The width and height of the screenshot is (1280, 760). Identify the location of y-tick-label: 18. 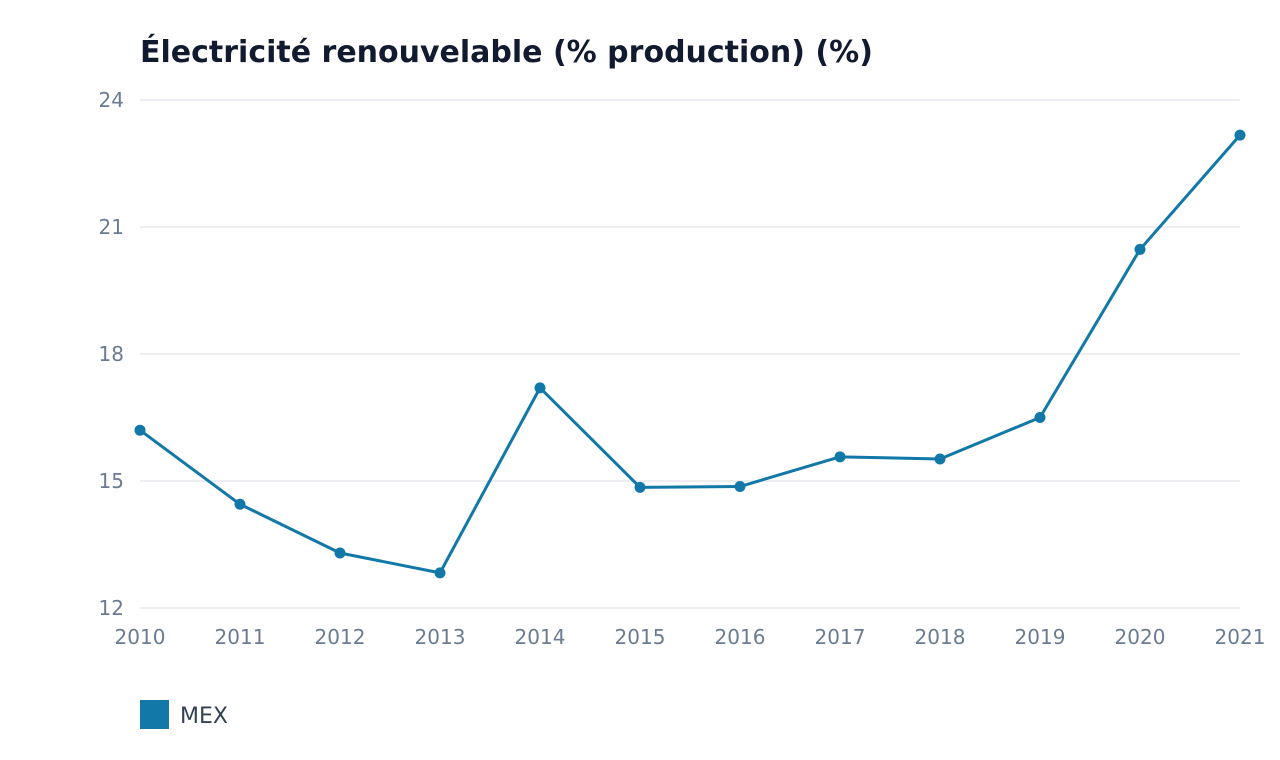
(111, 354).